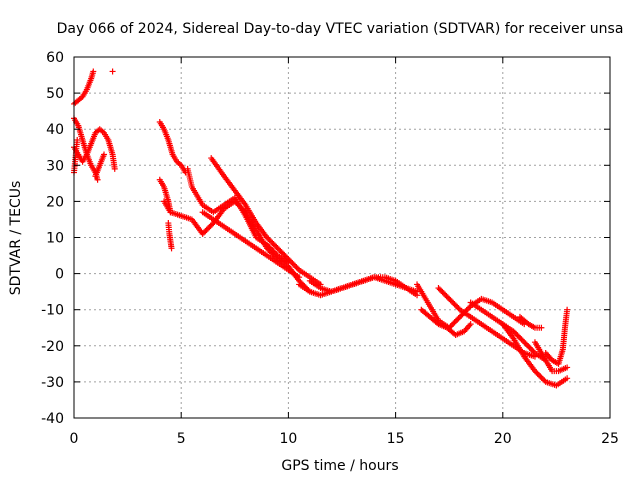 The height and width of the screenshot is (480, 640). Describe the element at coordinates (551, 357) in the screenshot. I see `series-track-w` at that location.